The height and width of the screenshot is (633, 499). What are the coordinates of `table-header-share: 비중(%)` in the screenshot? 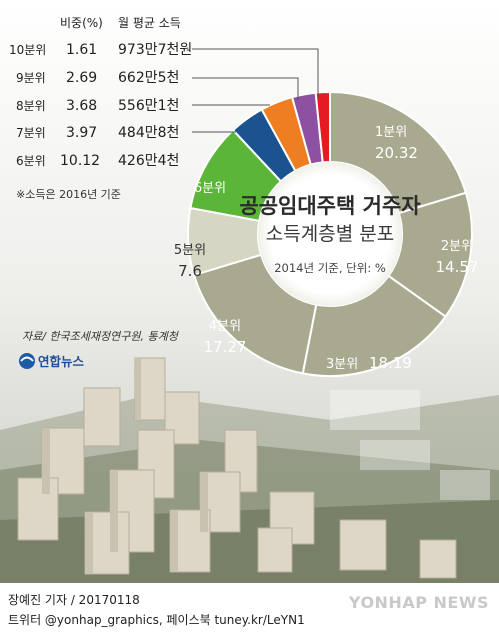 It's located at (81, 23).